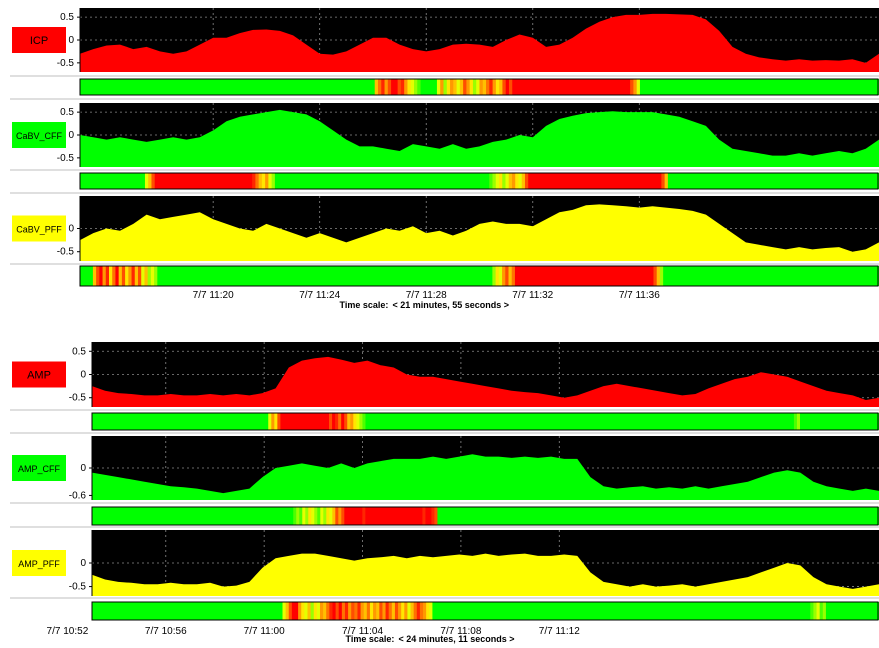 This screenshot has width=879, height=648. What do you see at coordinates (71, 229) in the screenshot?
I see `y-tick-label: 0` at bounding box center [71, 229].